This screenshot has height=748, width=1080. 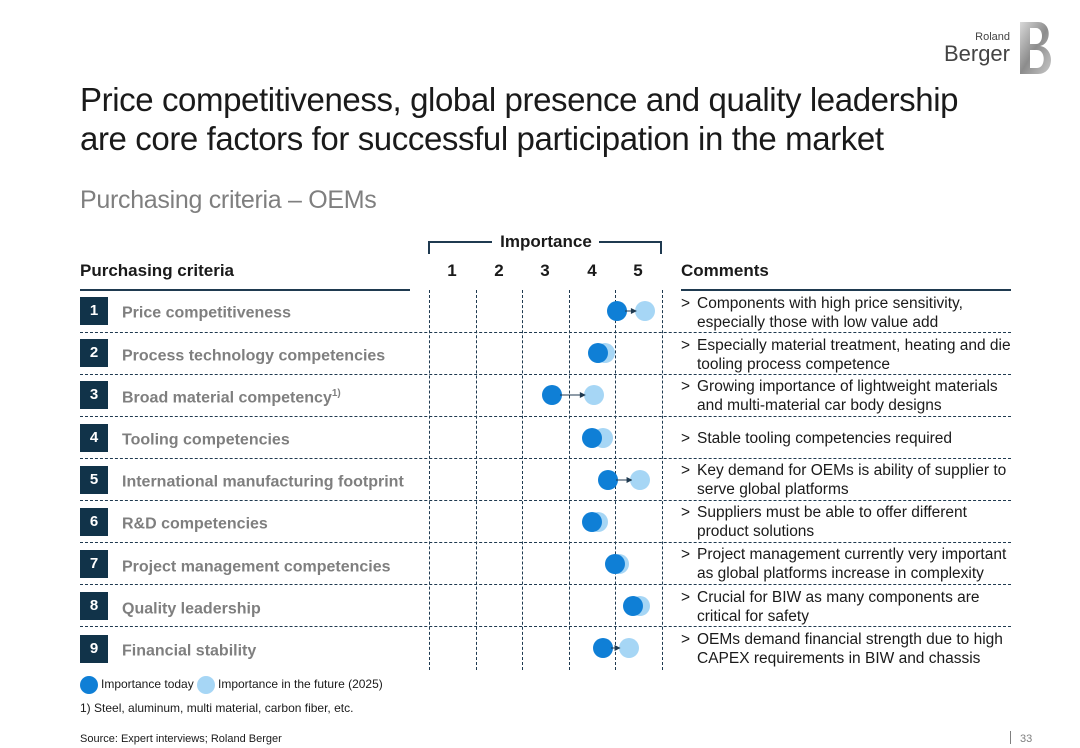 What do you see at coordinates (546, 241) in the screenshot?
I see `importance-header: Importance` at bounding box center [546, 241].